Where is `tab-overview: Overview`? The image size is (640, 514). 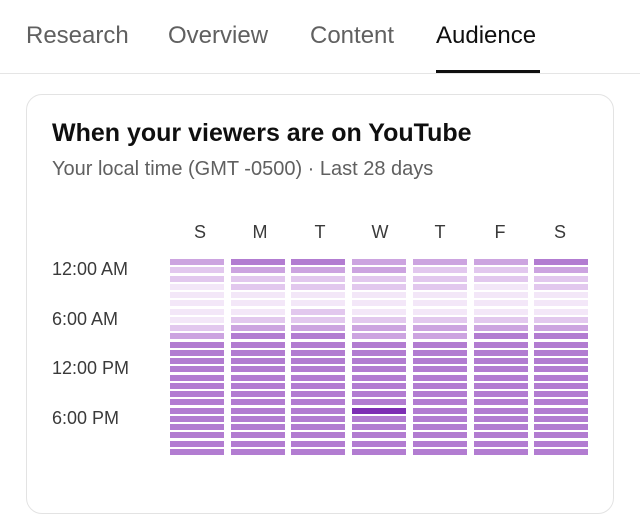
tab-overview: Overview is located at coordinates (218, 35).